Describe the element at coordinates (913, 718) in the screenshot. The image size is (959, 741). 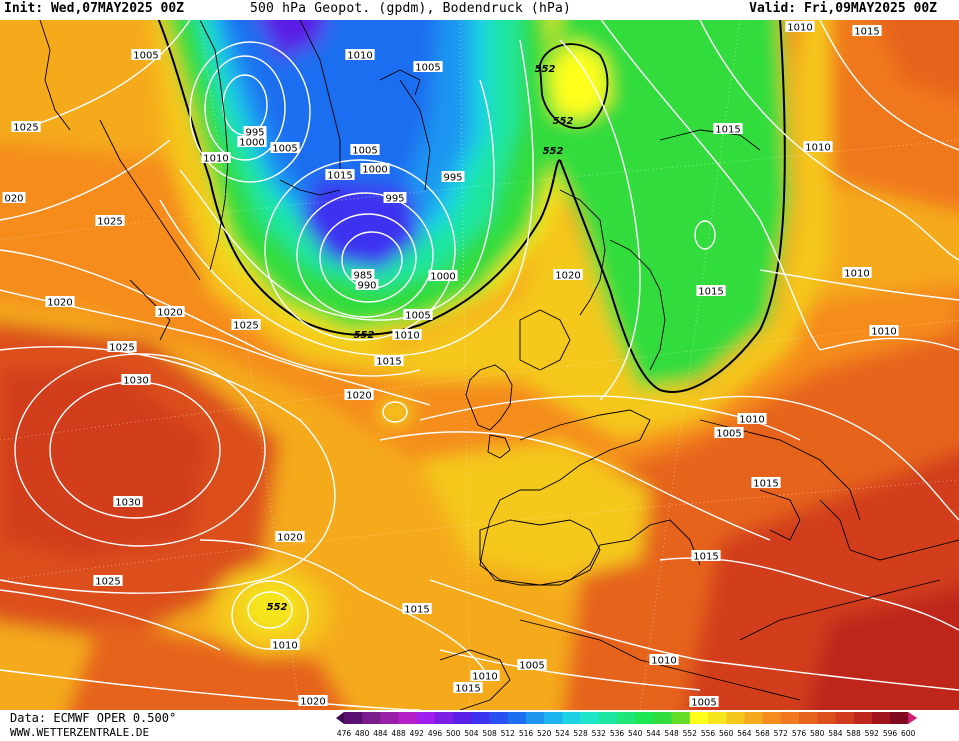
I see `legend-arrow-right` at that location.